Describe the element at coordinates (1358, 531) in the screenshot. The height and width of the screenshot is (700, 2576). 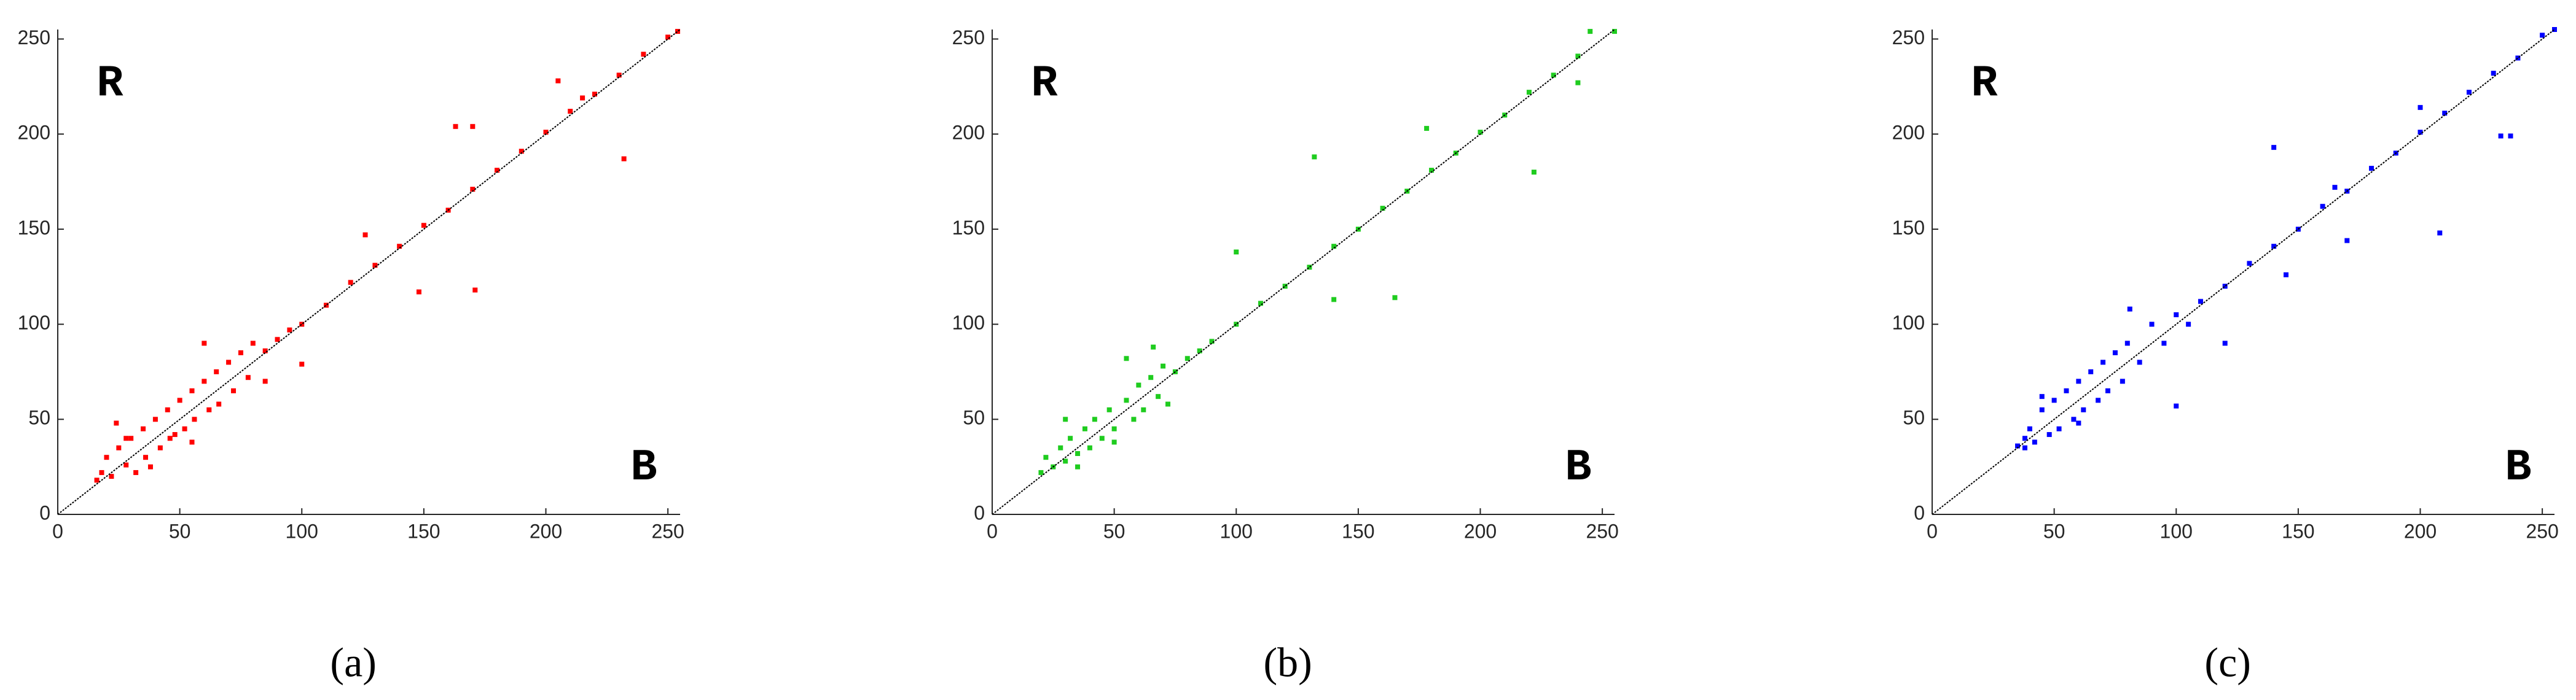
I see `x-tick-label: 150` at that location.